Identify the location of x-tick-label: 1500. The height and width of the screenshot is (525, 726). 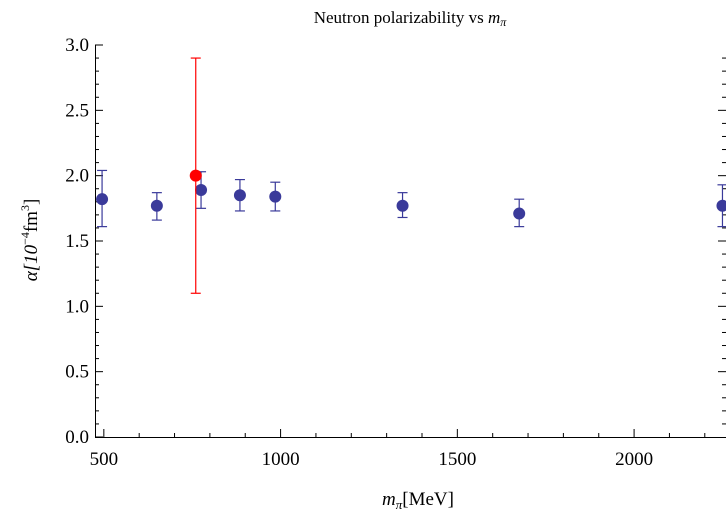
(457, 459).